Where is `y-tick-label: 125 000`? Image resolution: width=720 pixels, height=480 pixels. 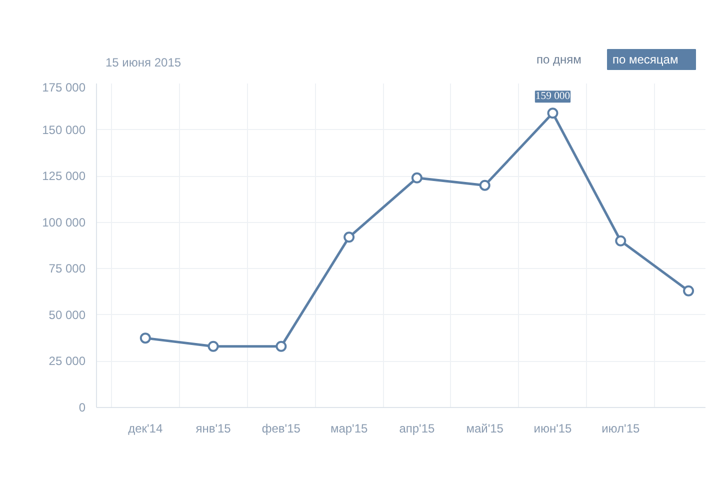 y-tick-label: 125 000 is located at coordinates (64, 176).